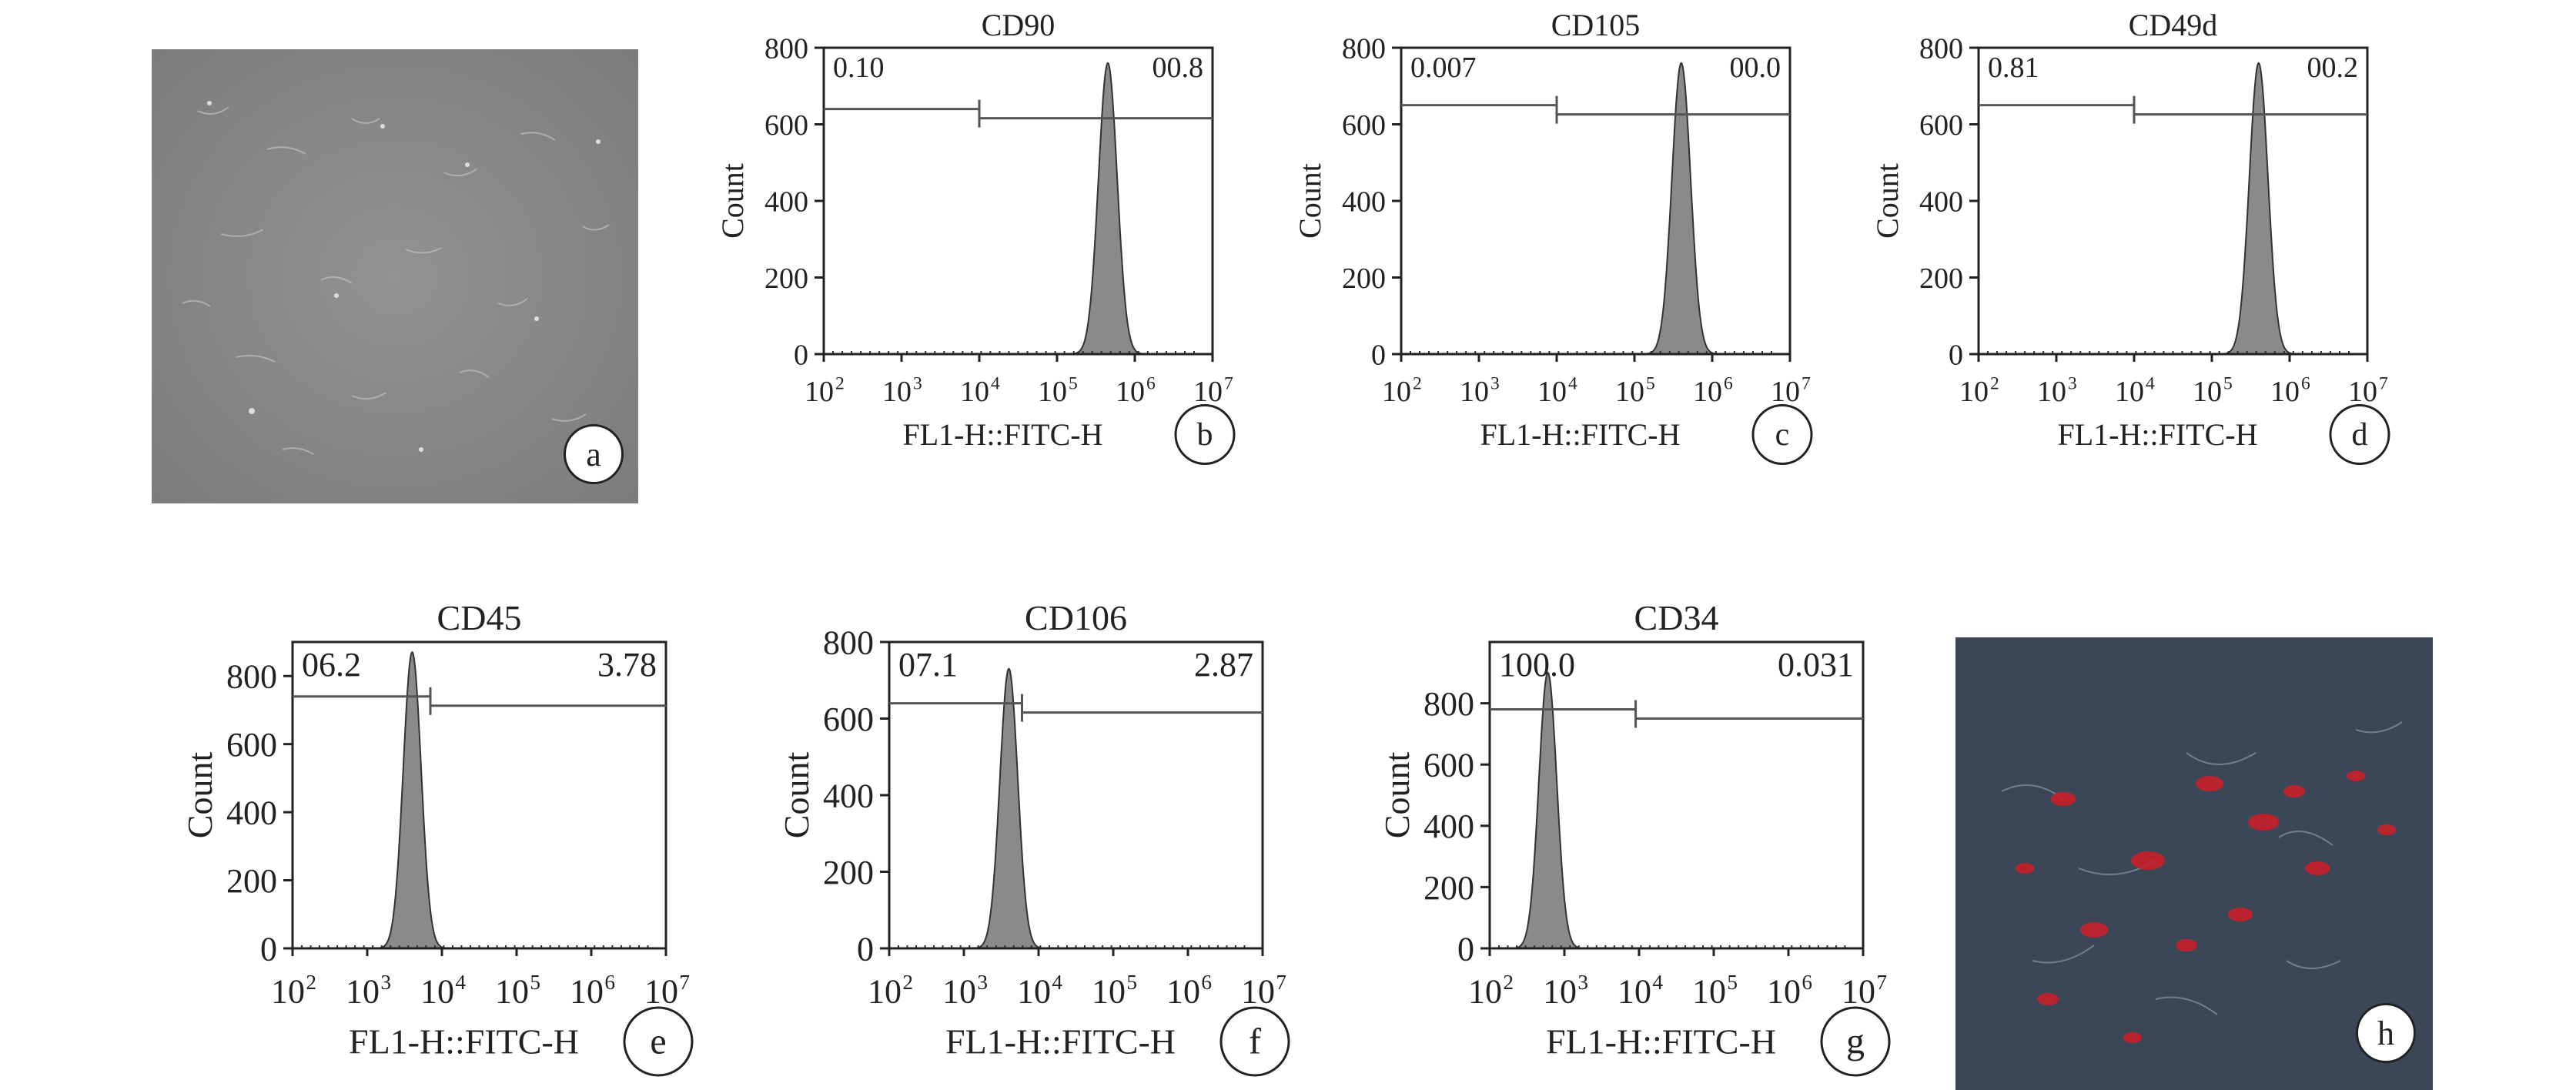  Describe the element at coordinates (849, 872) in the screenshot. I see `chart-f-y-tick-label: 200` at that location.